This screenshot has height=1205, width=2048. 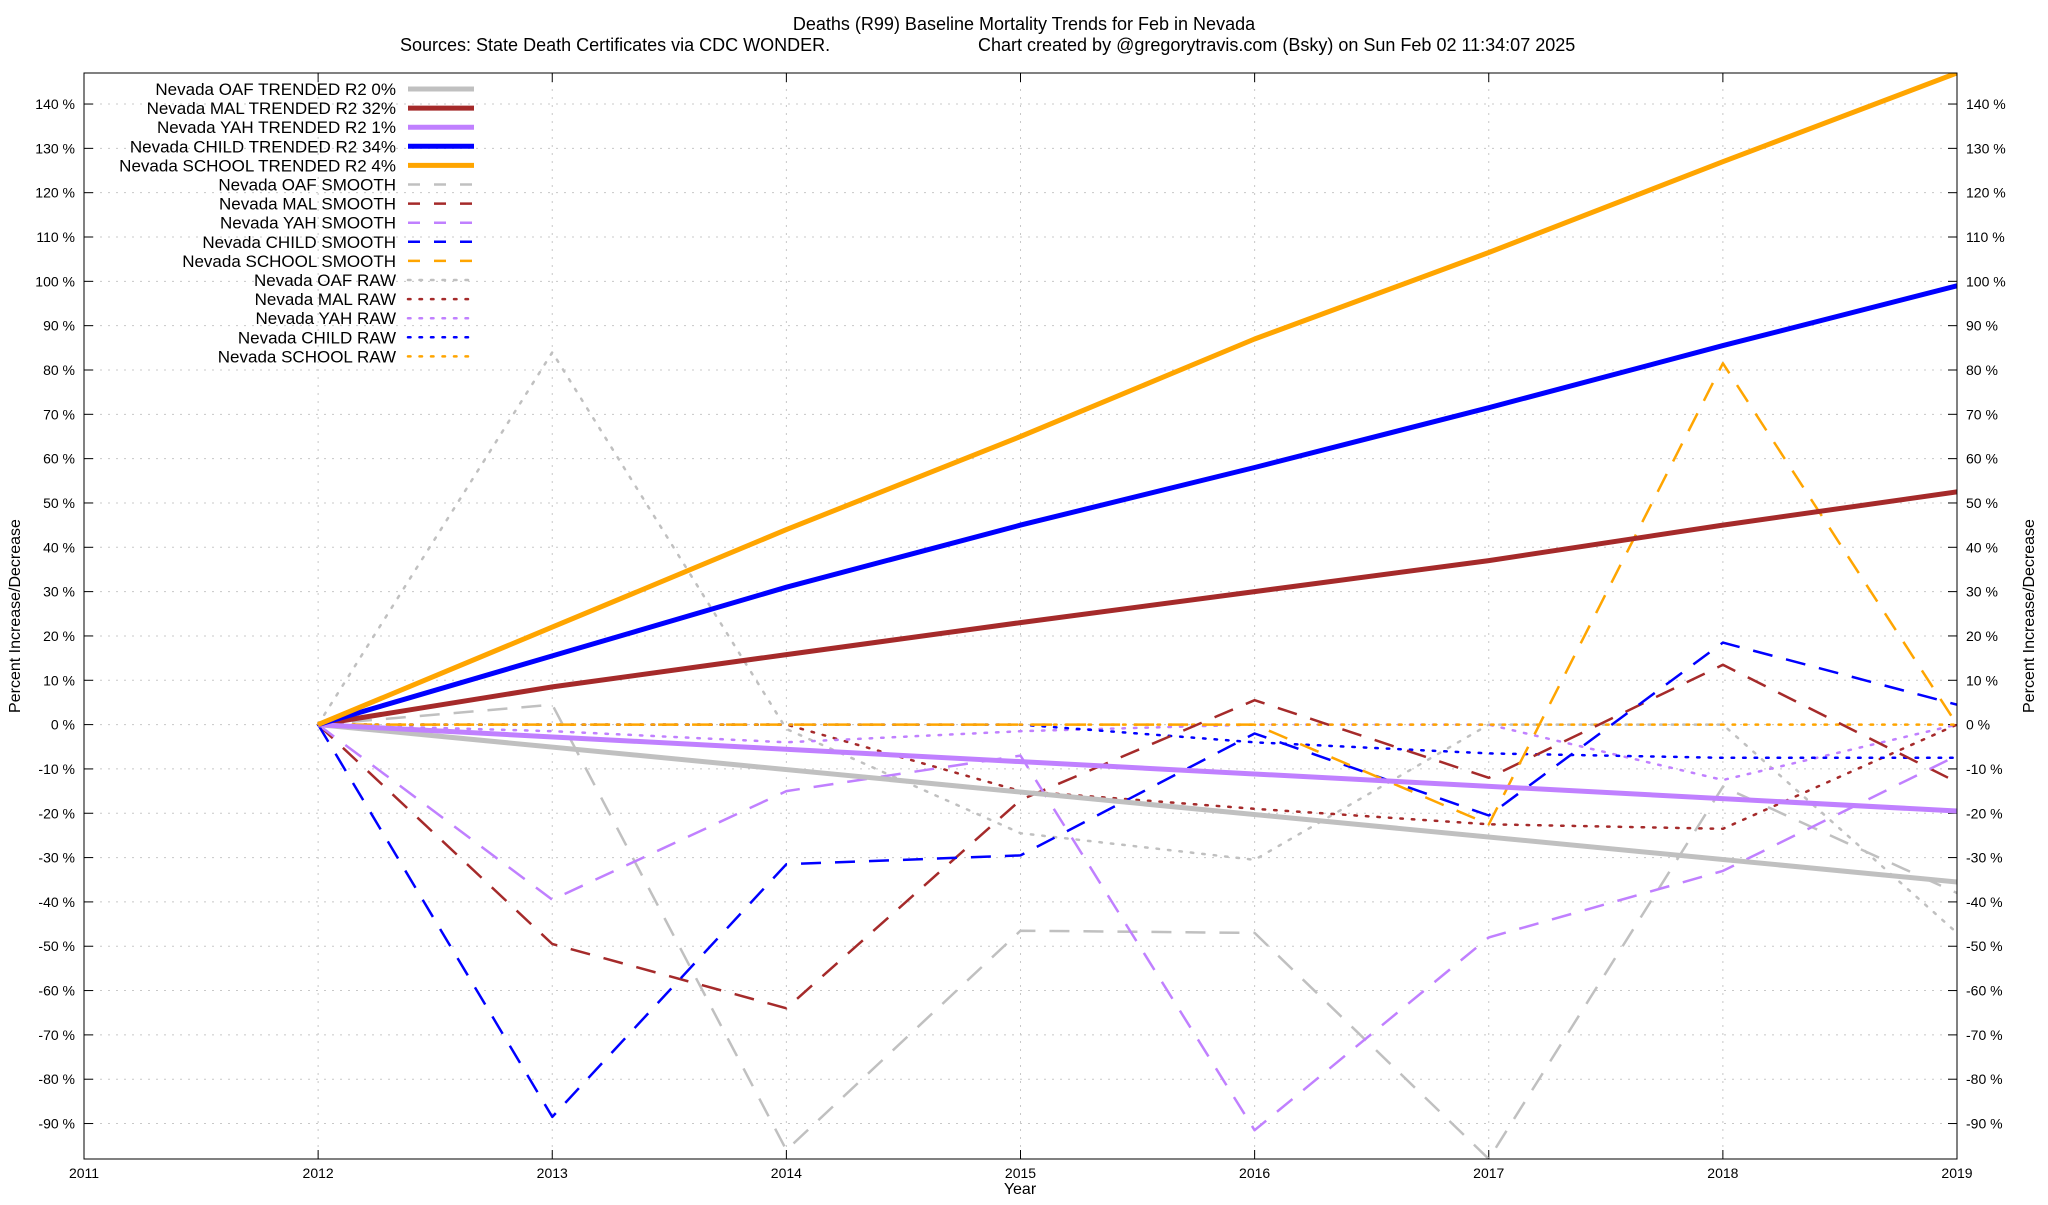 What do you see at coordinates (1982, 326) in the screenshot?
I see `y-tick-label-right: 90 %` at bounding box center [1982, 326].